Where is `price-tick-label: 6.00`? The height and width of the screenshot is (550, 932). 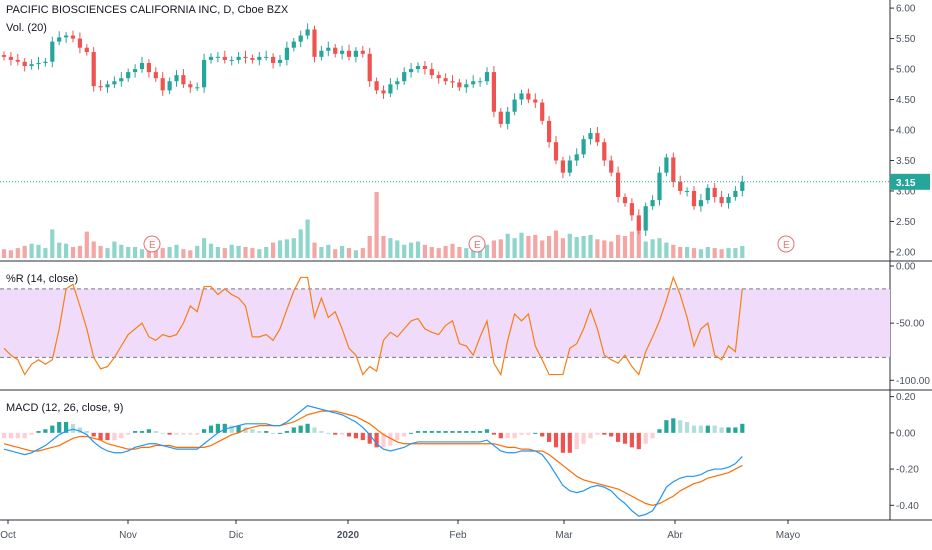 price-tick-label: 6.00 is located at coordinates (906, 9).